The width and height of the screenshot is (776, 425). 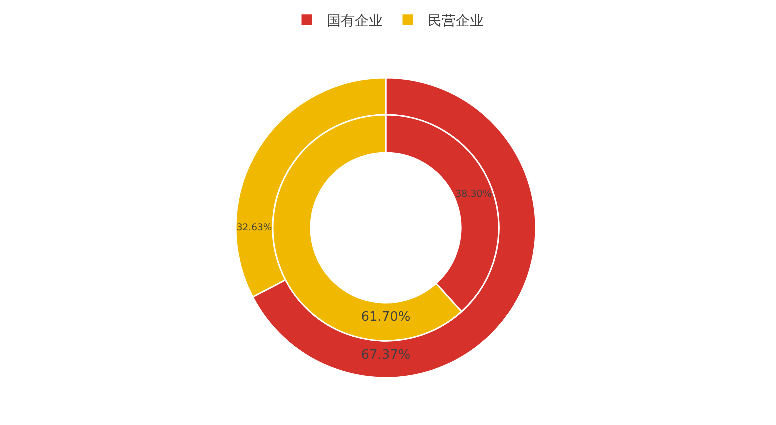 What do you see at coordinates (386, 317) in the screenshot?
I see `data-label: 61.70%` at bounding box center [386, 317].